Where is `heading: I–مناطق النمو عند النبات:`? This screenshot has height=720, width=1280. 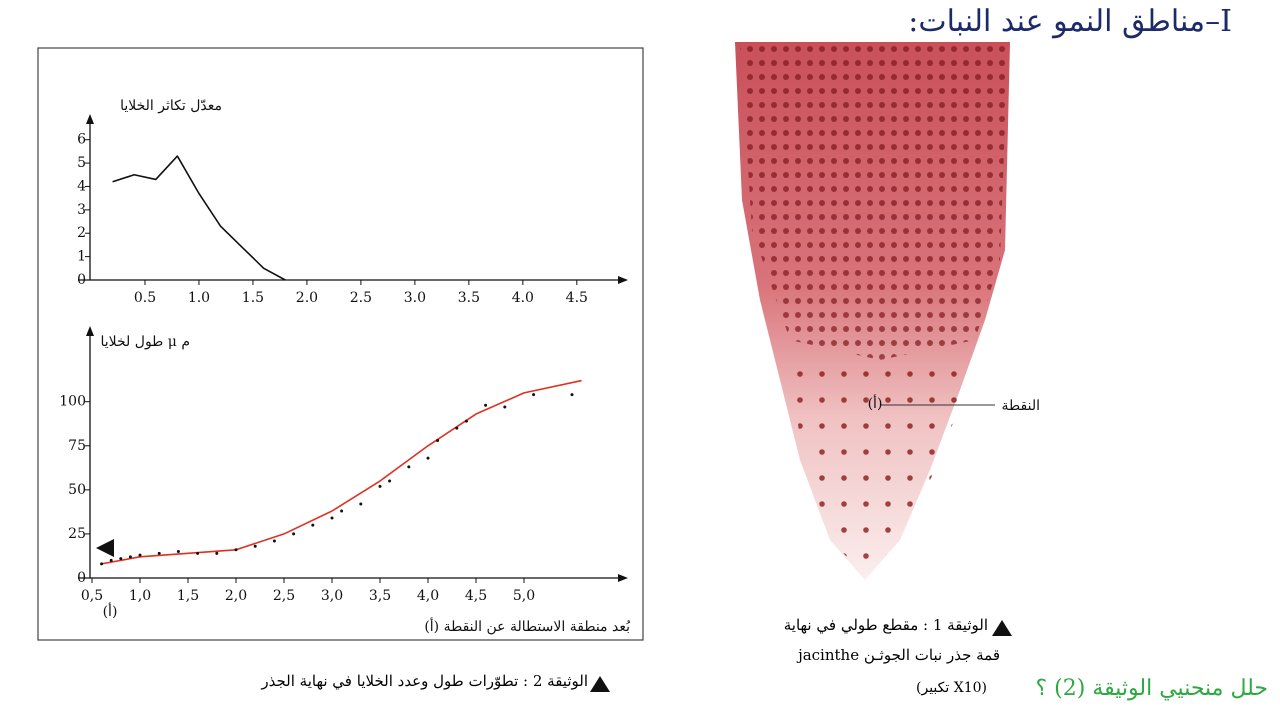
heading: I–مناطق النمو عند النبات: is located at coordinates (1070, 21).